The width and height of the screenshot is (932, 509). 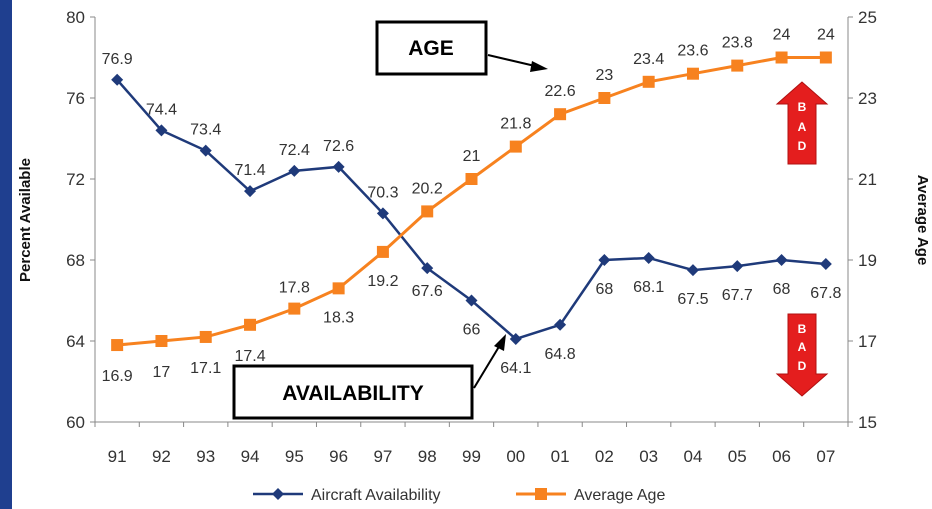 I want to click on bad-up-letter-2: A, so click(x=802, y=127).